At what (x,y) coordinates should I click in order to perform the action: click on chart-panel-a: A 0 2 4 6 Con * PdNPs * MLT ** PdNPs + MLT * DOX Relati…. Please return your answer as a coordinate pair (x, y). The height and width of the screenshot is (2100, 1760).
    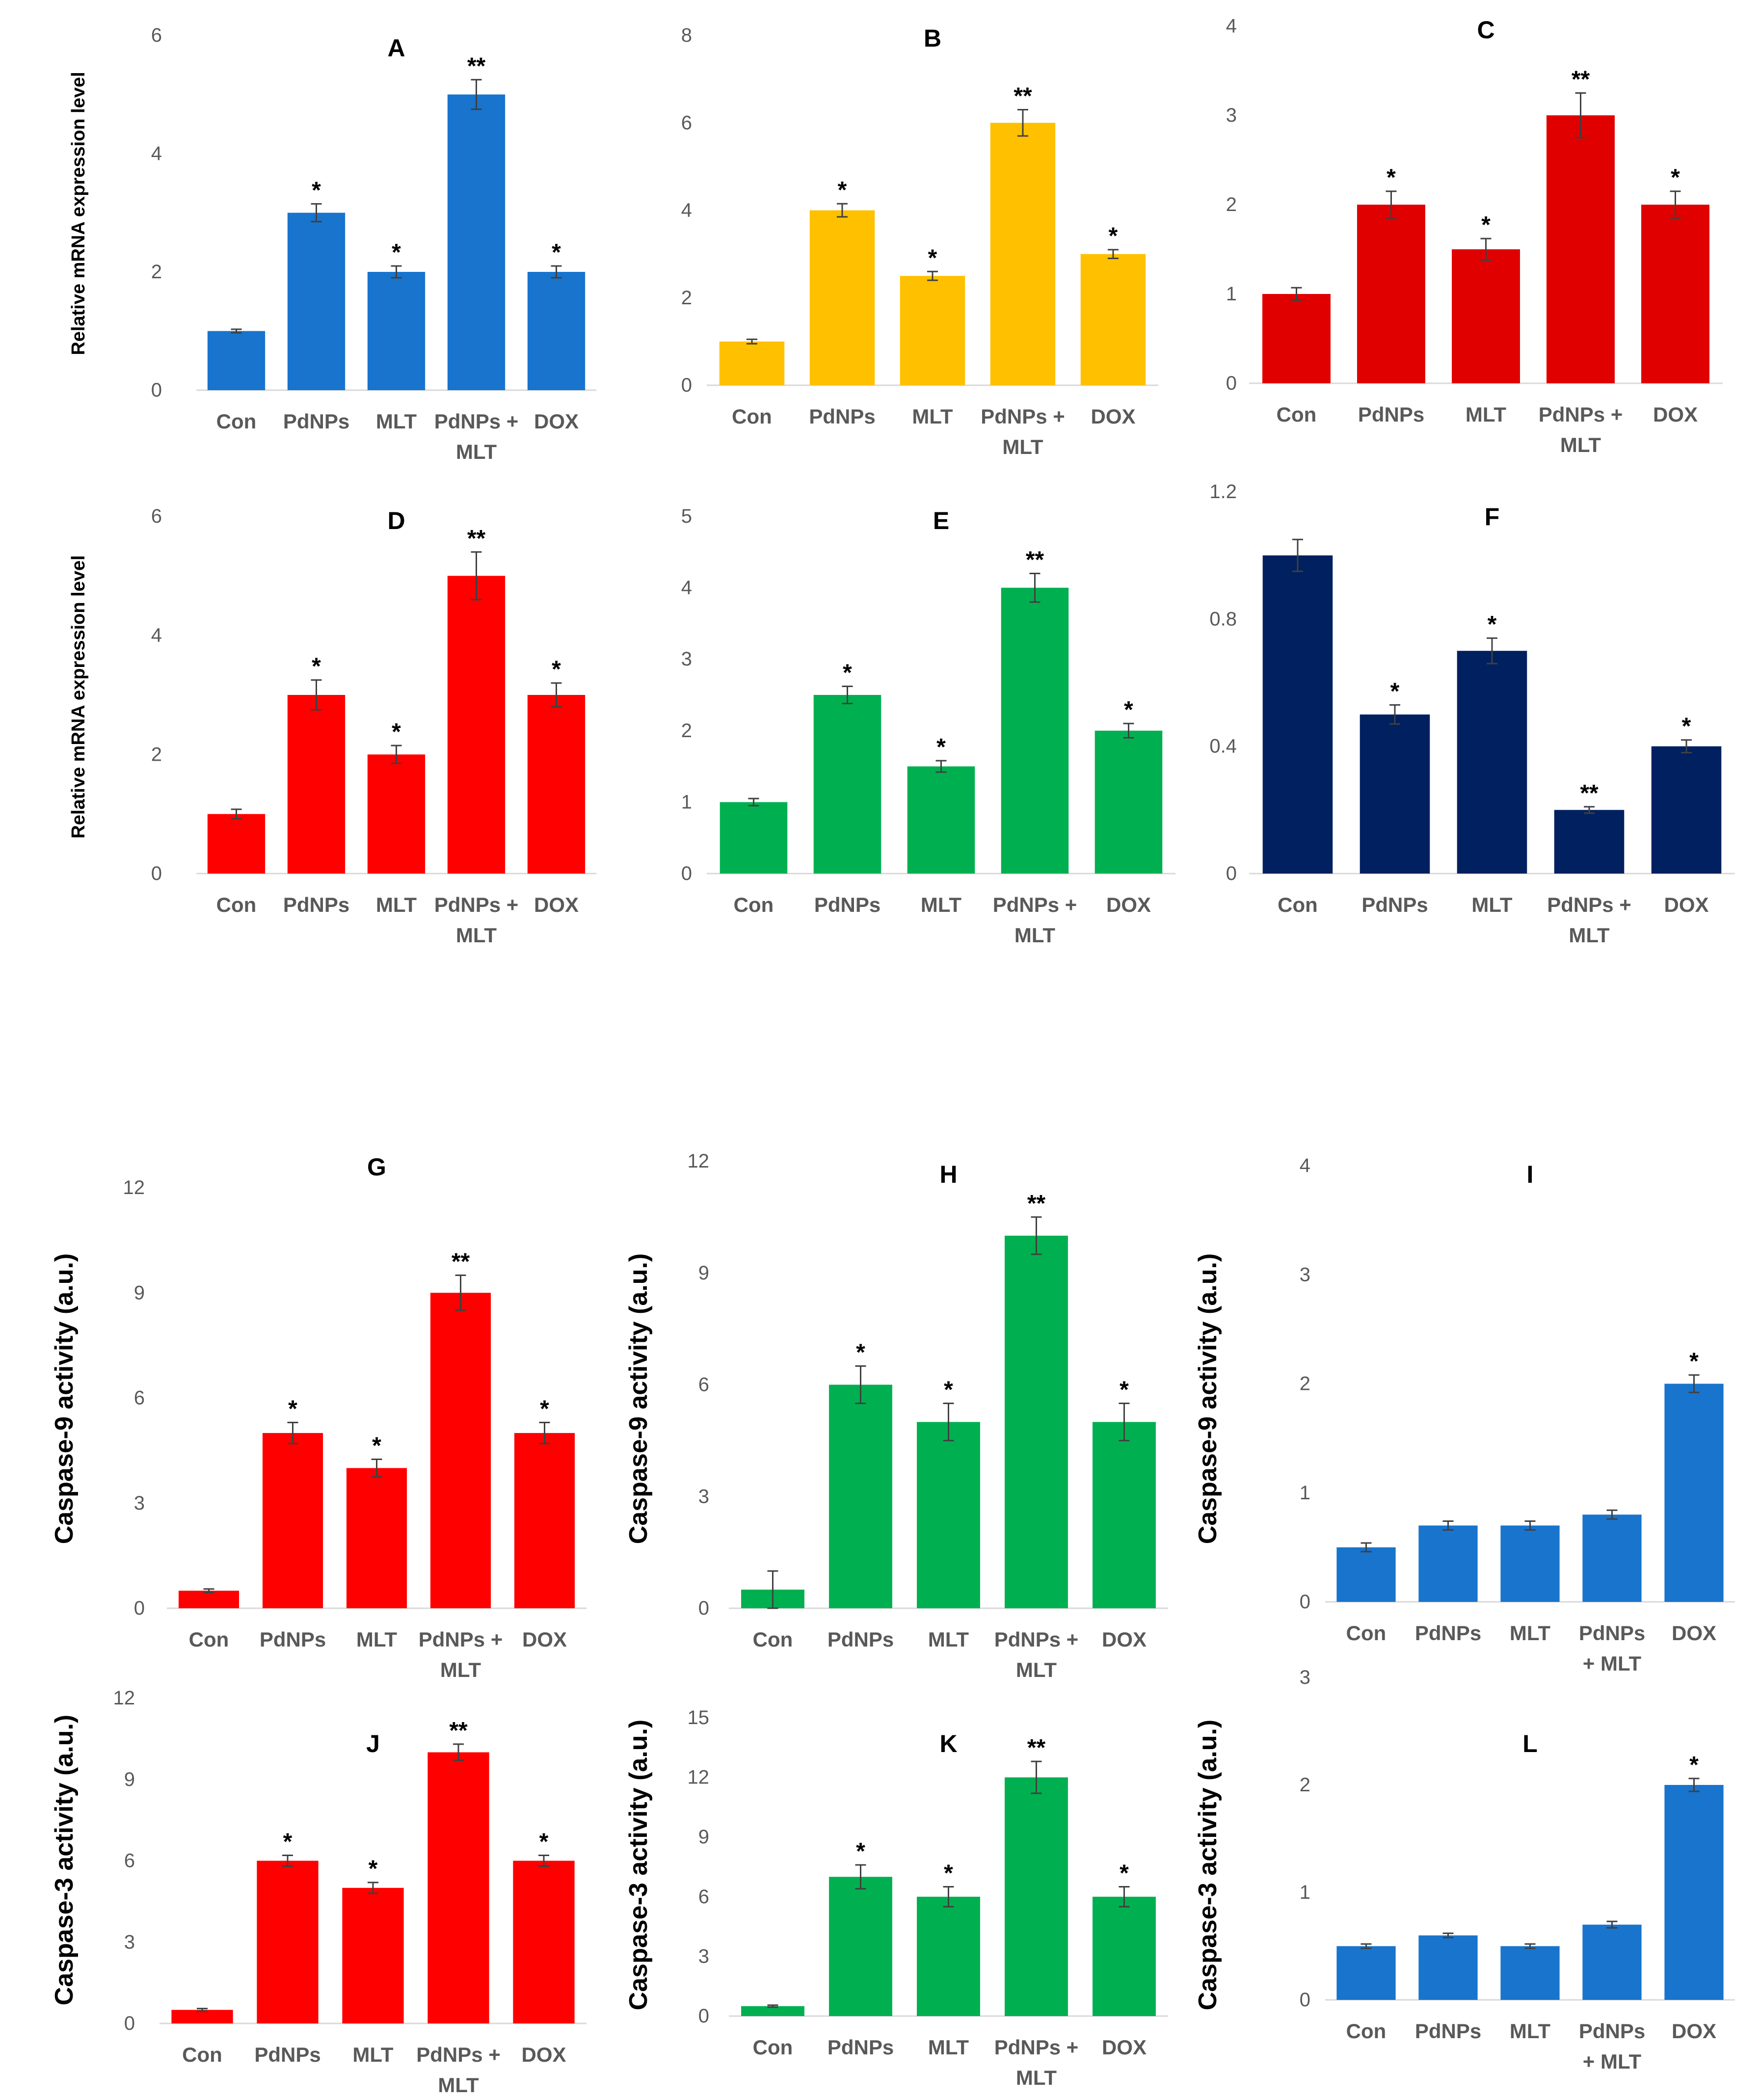
    Looking at the image, I should click on (332, 244).